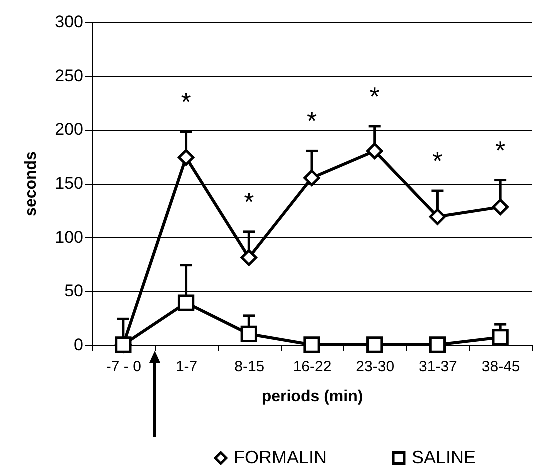 Image resolution: width=534 pixels, height=472 pixels. I want to click on y-tick-label: 50, so click(74, 291).